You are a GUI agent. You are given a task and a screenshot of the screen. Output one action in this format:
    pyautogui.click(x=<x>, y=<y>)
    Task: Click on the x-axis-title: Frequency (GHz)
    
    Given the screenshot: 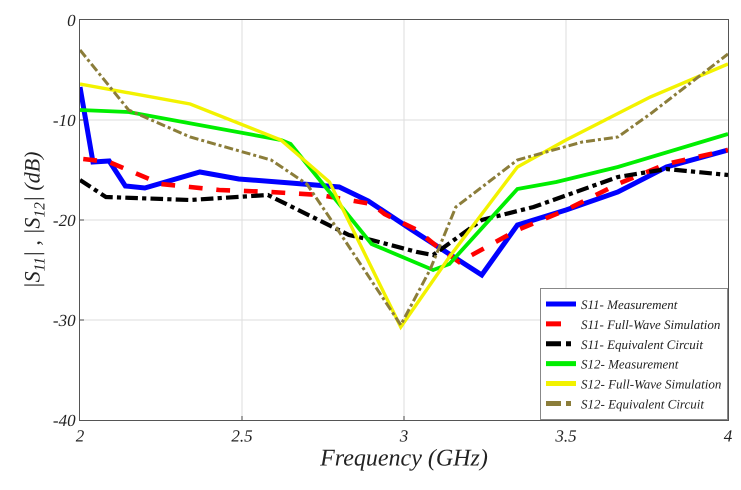 What is the action you would take?
    pyautogui.click(x=403, y=459)
    